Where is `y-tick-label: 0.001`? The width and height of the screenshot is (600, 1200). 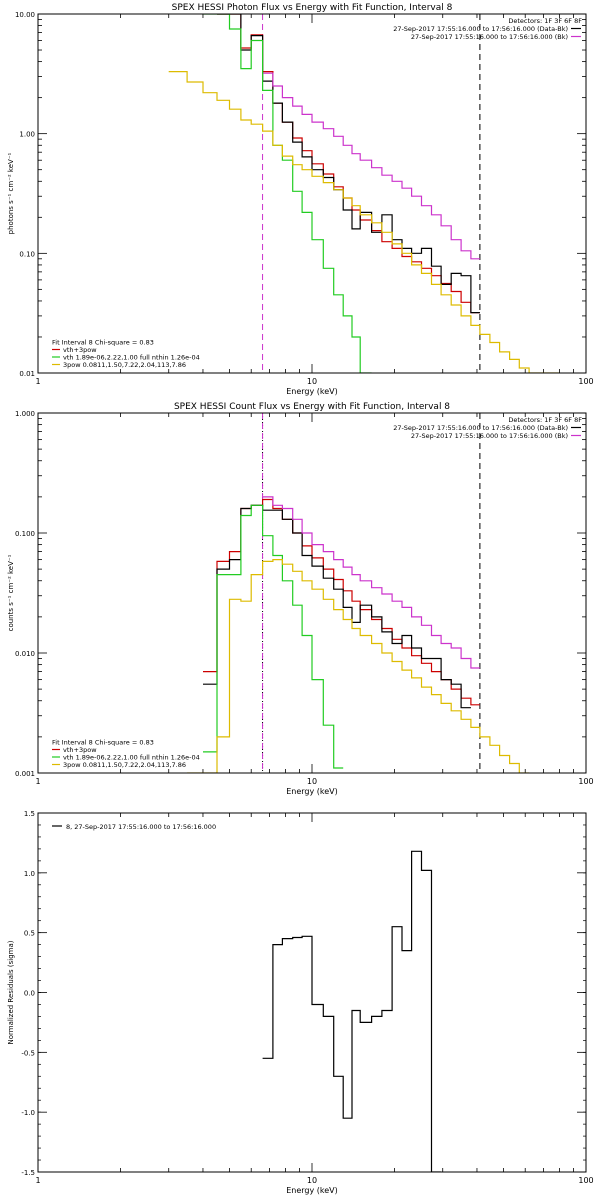
y-tick-label: 0.001 is located at coordinates (25, 774).